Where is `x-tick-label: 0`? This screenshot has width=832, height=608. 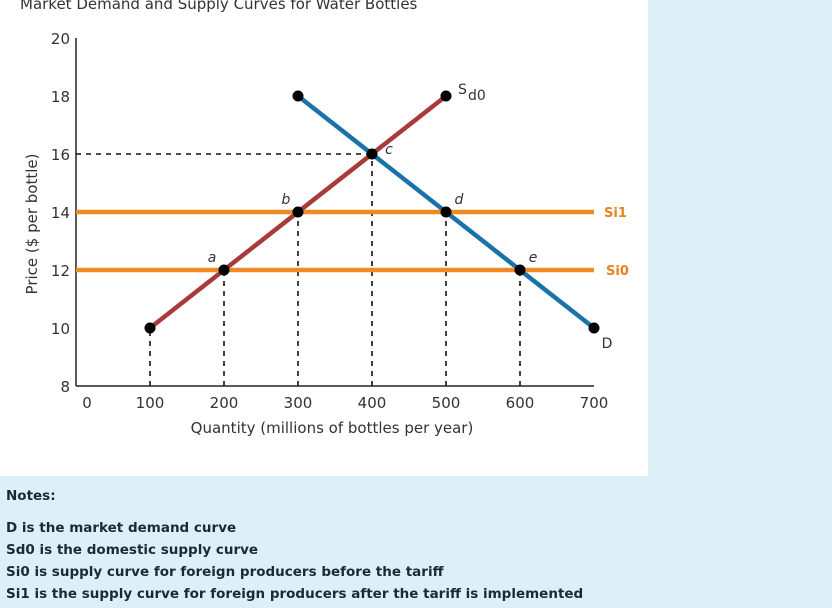
x-tick-label: 0 is located at coordinates (87, 403).